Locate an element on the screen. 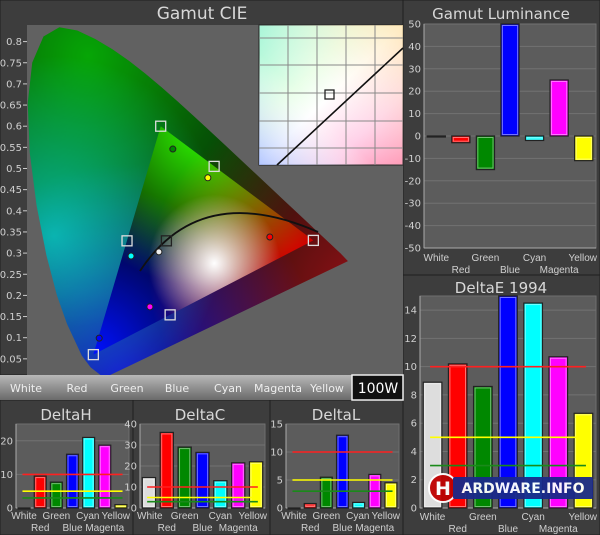 Image resolution: width=600 pixels, height=535 pixels. bar-green is located at coordinates (485, 153).